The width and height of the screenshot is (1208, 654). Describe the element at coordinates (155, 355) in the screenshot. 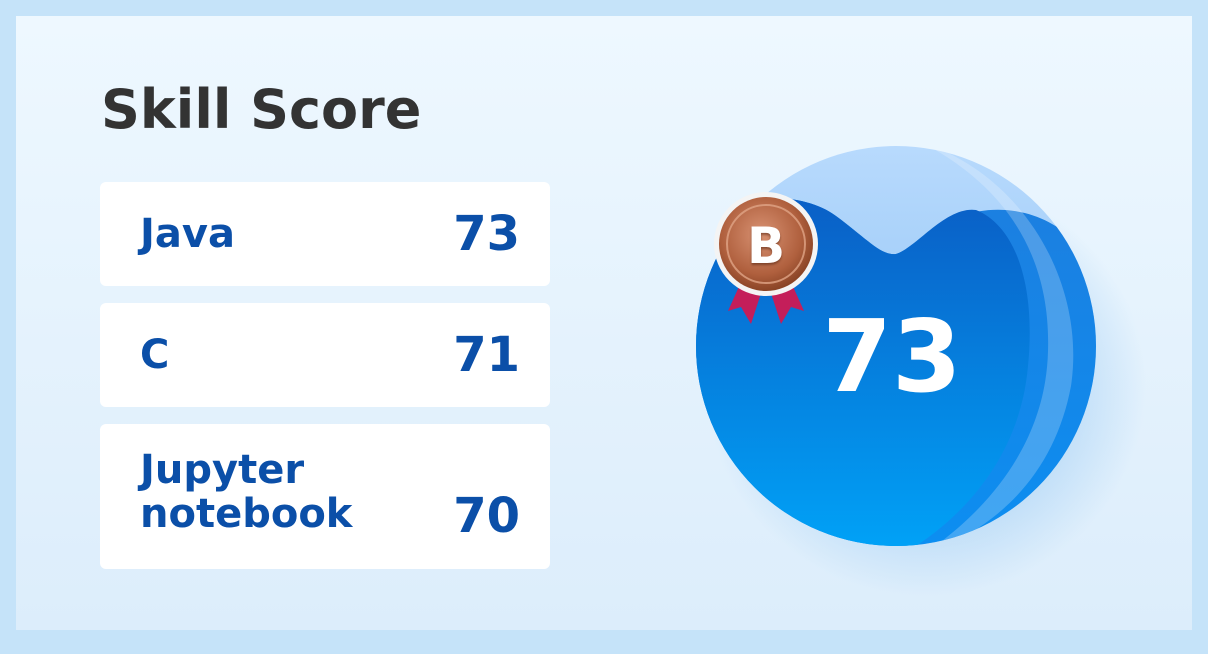

I see `skill-name: C` at that location.